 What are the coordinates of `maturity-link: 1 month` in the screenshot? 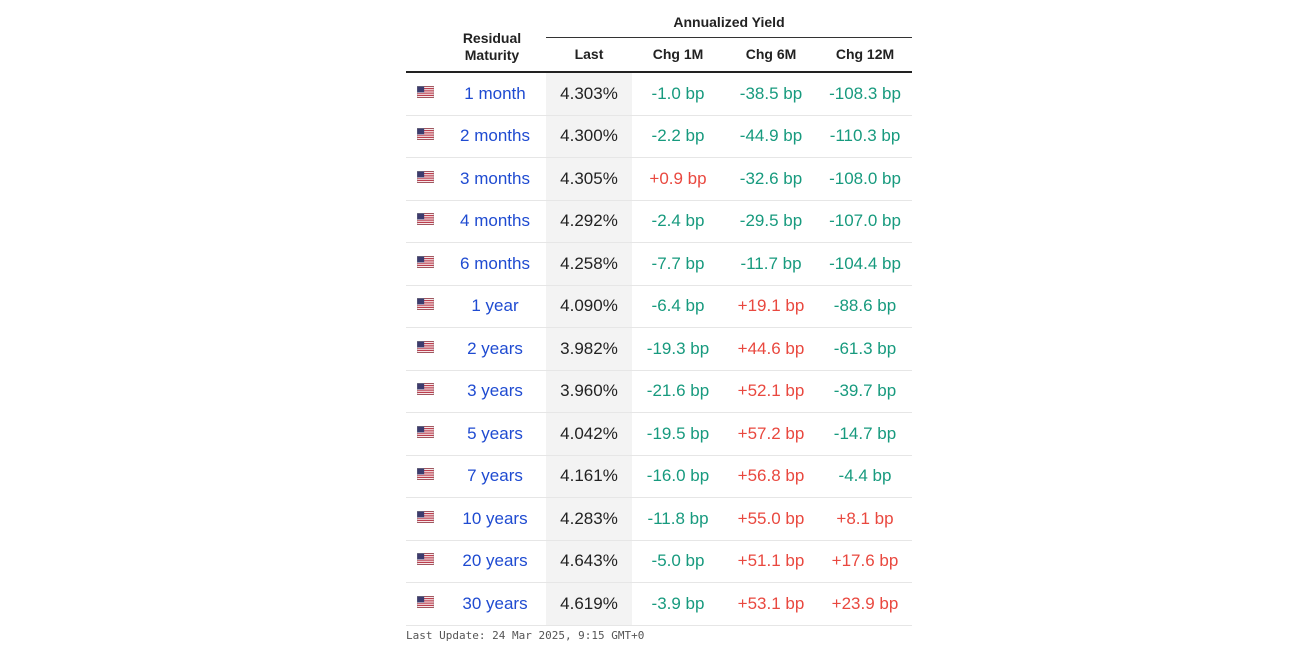 It's located at (495, 93).